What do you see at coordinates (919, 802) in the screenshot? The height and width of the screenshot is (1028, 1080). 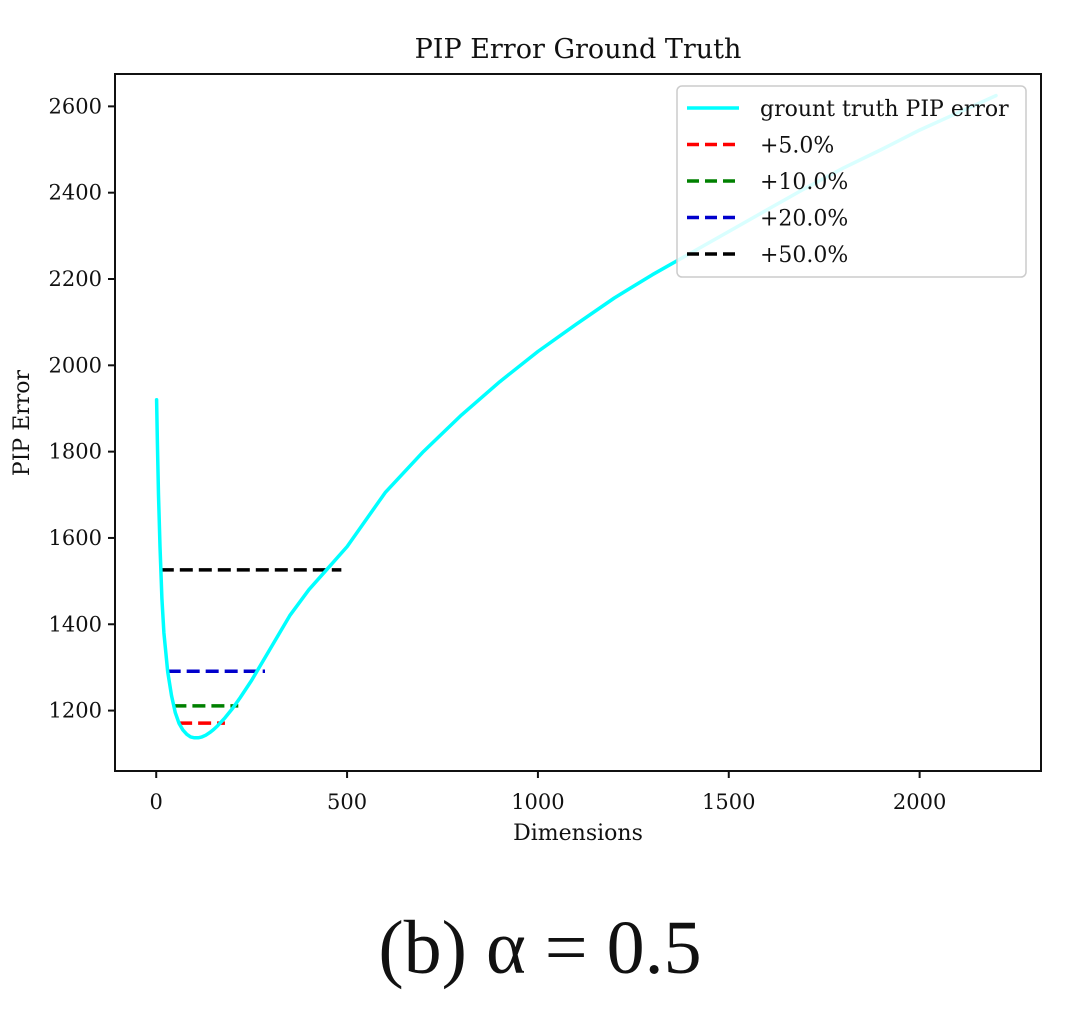 I see `x-tick-label: 2000` at bounding box center [919, 802].